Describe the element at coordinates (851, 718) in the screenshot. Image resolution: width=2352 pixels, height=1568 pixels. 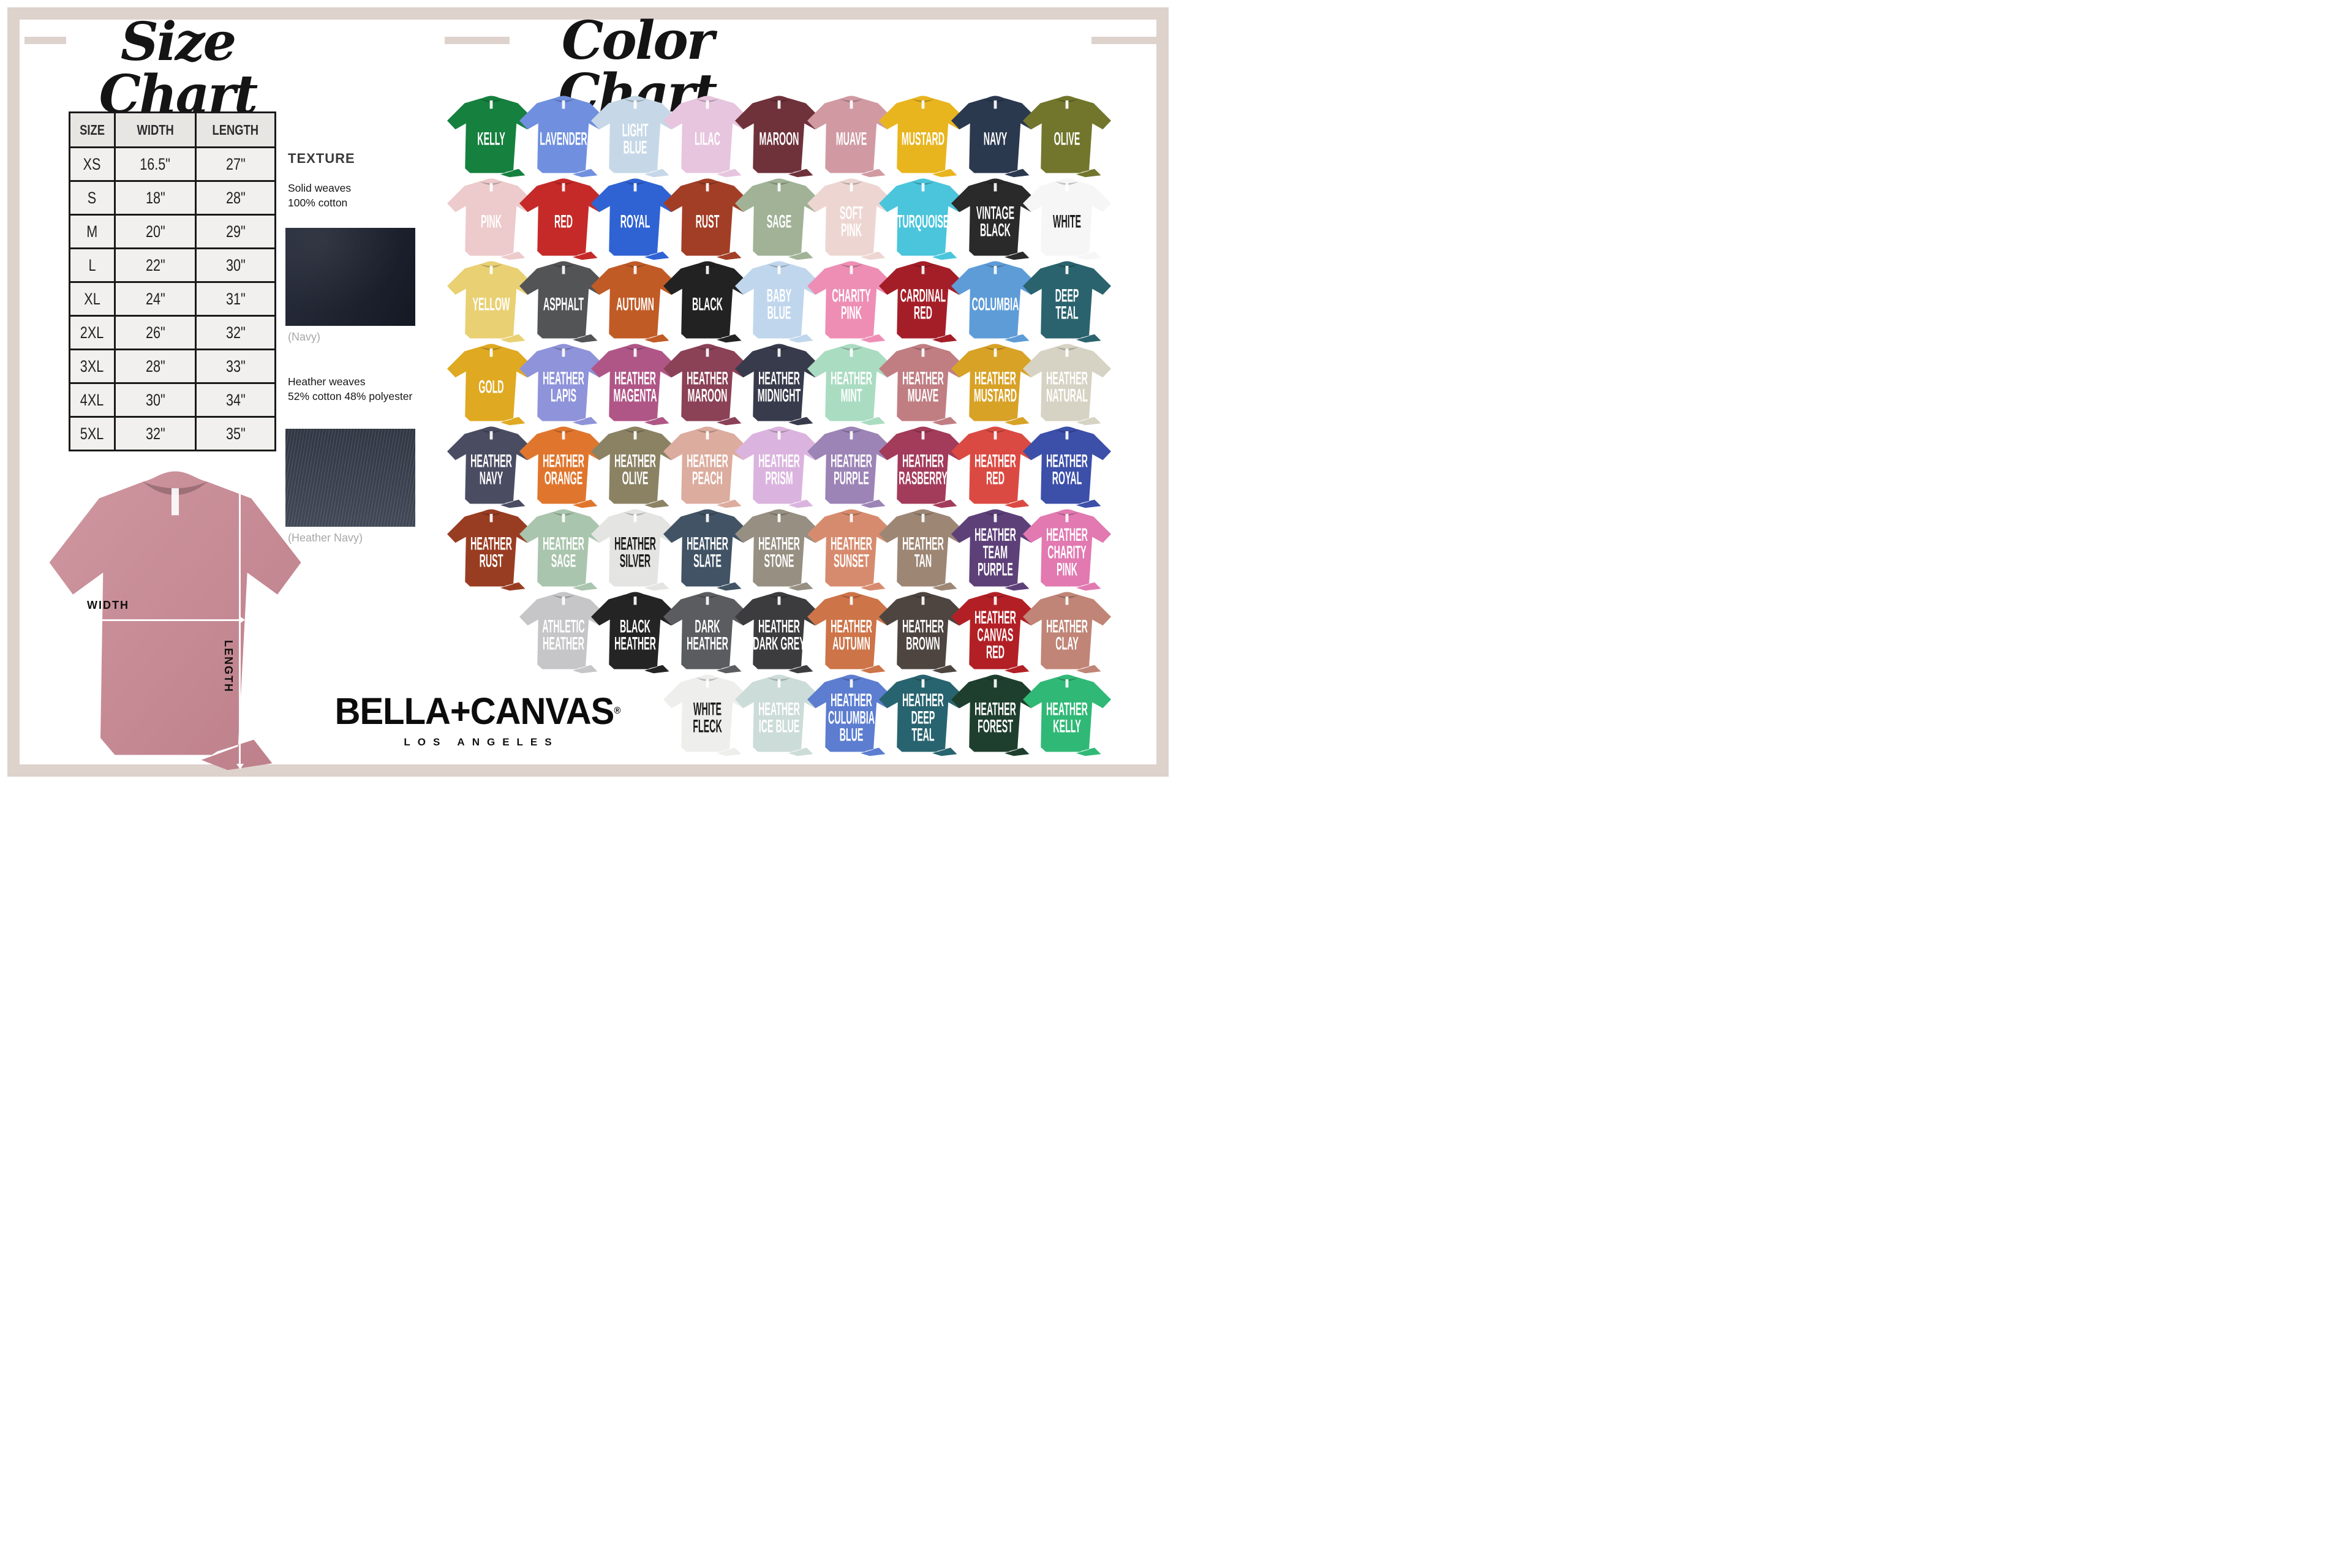
I see `color-label: HEATHER CULUMBIA BLUE` at that location.